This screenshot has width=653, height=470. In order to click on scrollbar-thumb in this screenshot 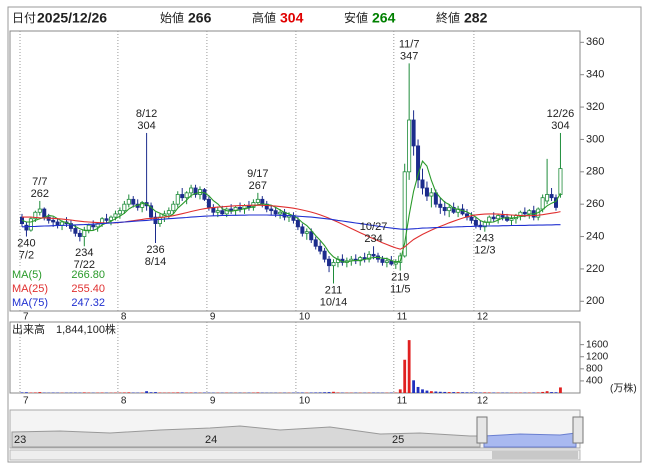, I will do `click(535, 455)`.